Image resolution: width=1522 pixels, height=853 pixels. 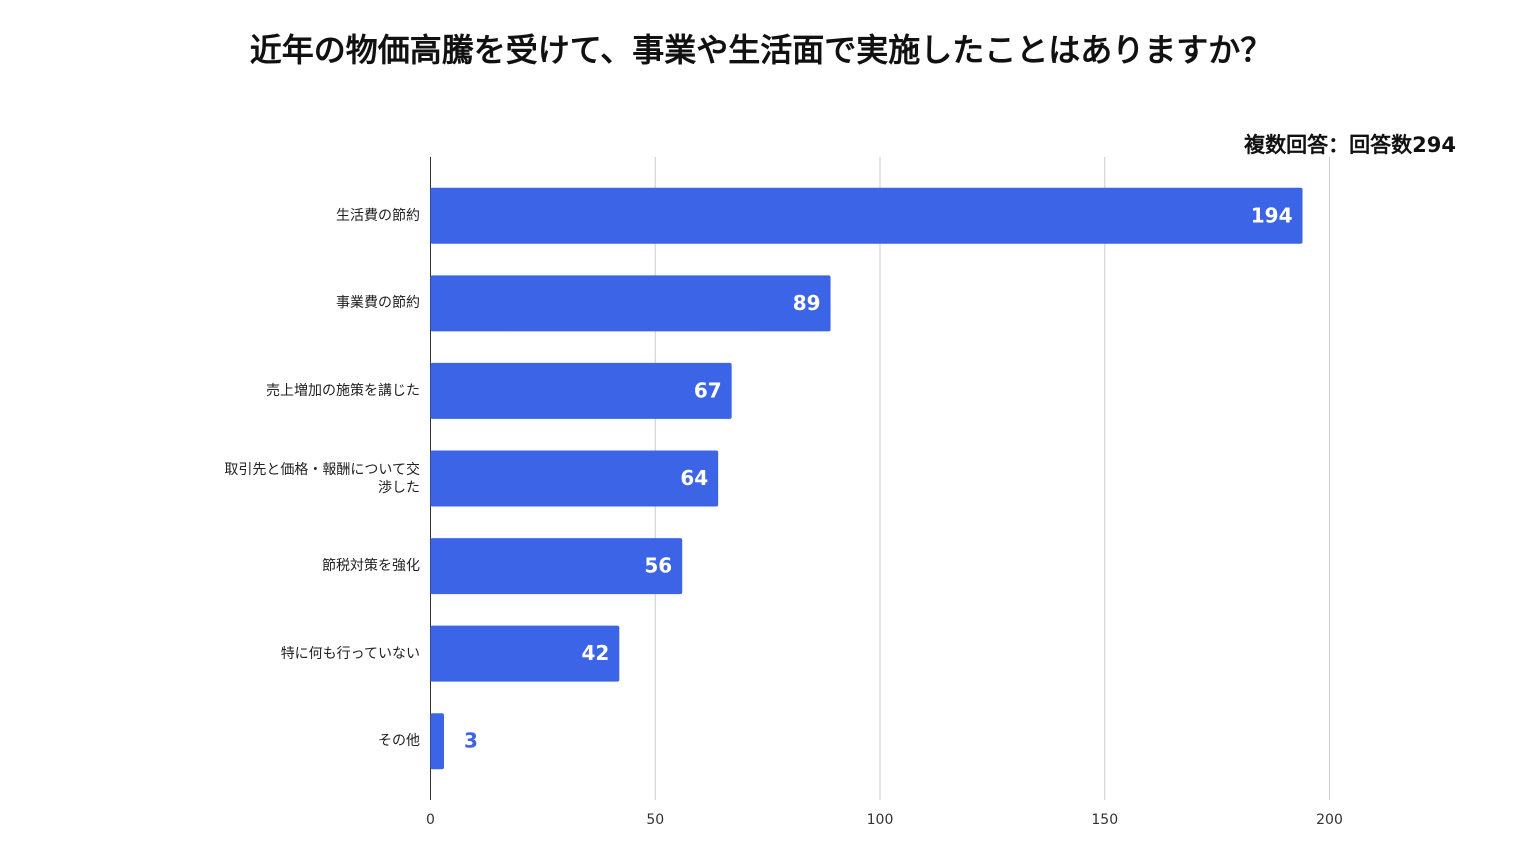 I want to click on x-tick-label: 100, so click(x=880, y=820).